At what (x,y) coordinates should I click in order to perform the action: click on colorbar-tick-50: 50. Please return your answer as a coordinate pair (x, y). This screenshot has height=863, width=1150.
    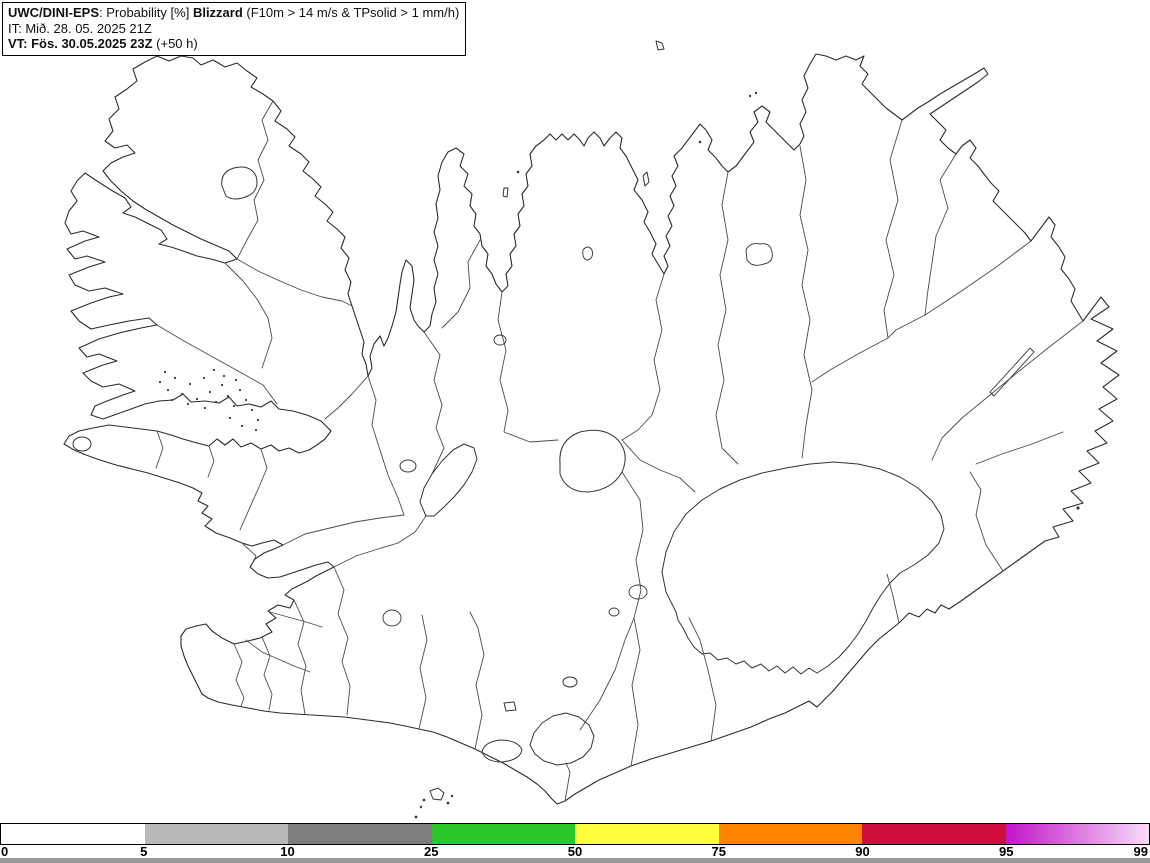
    Looking at the image, I should click on (575, 851).